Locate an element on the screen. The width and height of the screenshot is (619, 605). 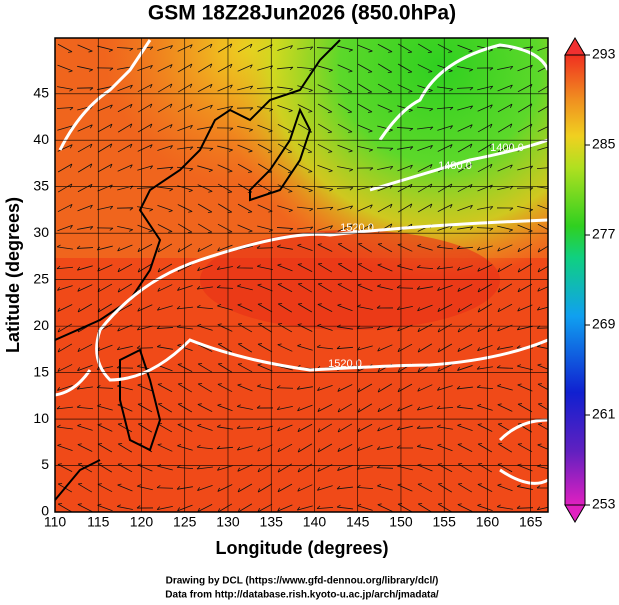
title: GSM 18Z28Jun2026 (850.0hPa) is located at coordinates (302, 13).